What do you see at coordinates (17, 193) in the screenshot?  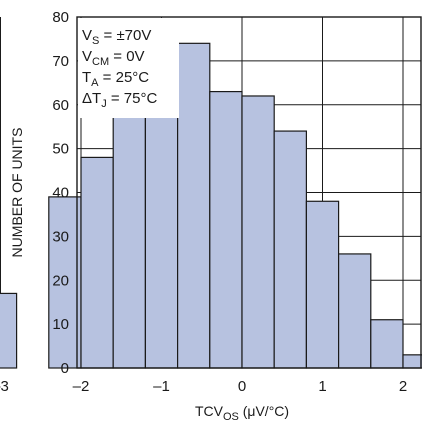 I see `y-axis-label: NUMBER OF UNITS` at bounding box center [17, 193].